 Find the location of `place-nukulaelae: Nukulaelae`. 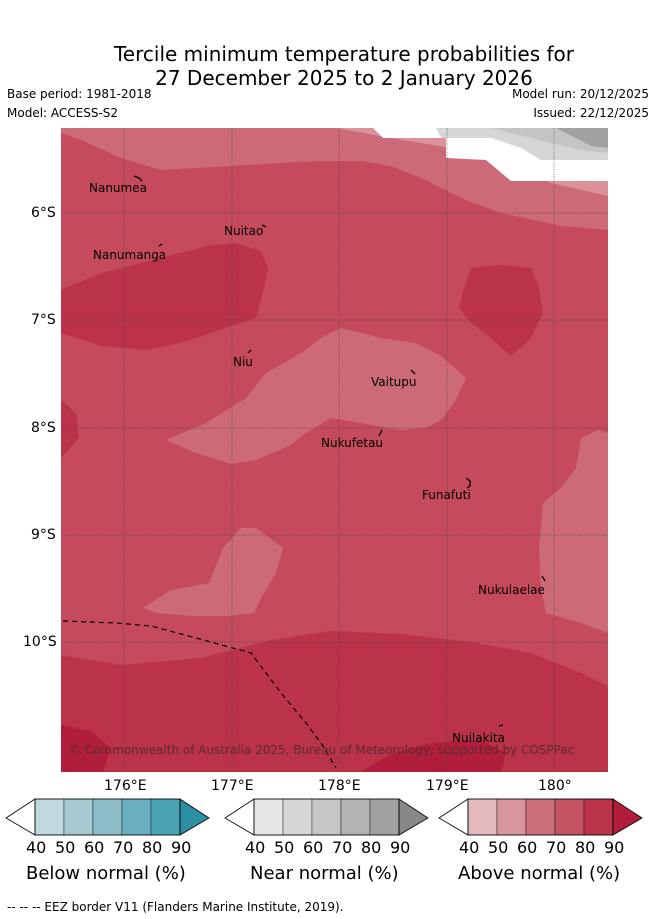

place-nukulaelae: Nukulaelae is located at coordinates (511, 590).